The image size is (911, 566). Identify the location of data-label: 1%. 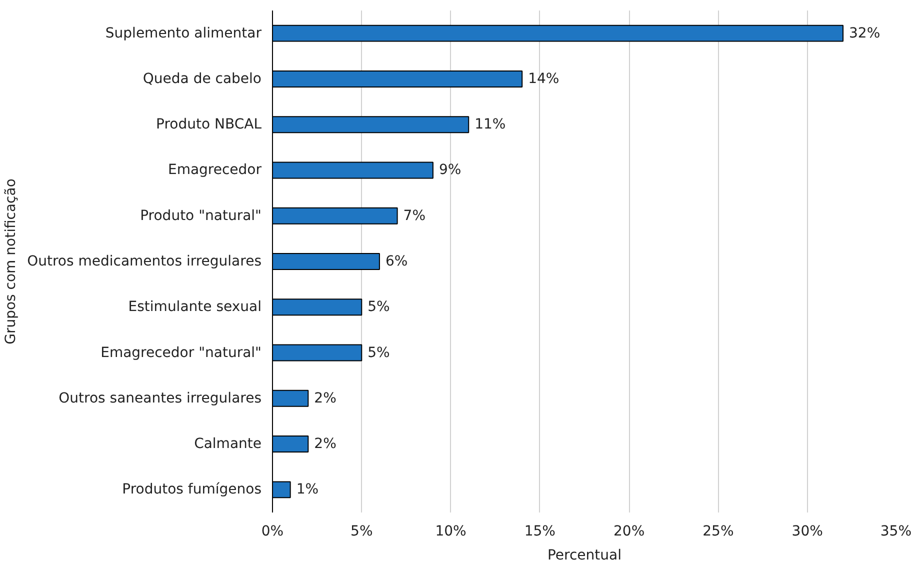
(307, 490).